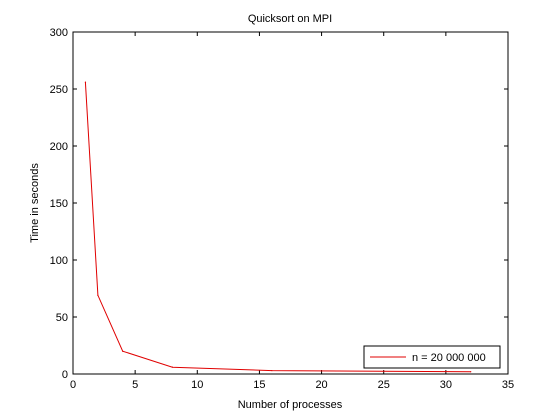  What do you see at coordinates (135, 385) in the screenshot?
I see `x-tick-label: 5` at bounding box center [135, 385].